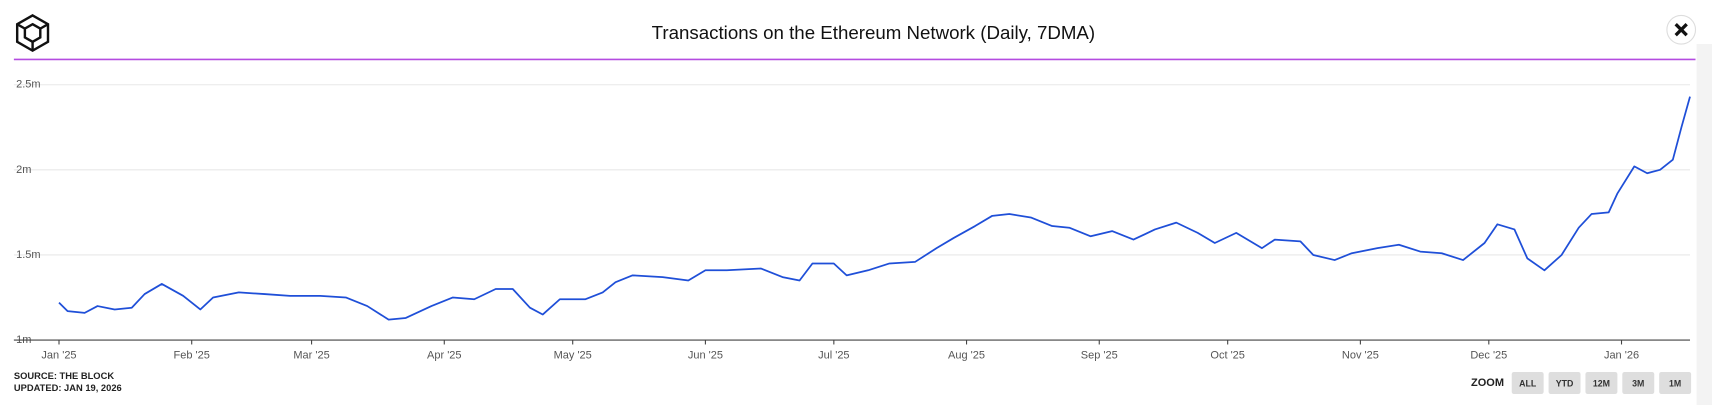 Image resolution: width=1727 pixels, height=405 pixels. Describe the element at coordinates (1227, 355) in the screenshot. I see `x-tick-label: Oct '25` at that location.